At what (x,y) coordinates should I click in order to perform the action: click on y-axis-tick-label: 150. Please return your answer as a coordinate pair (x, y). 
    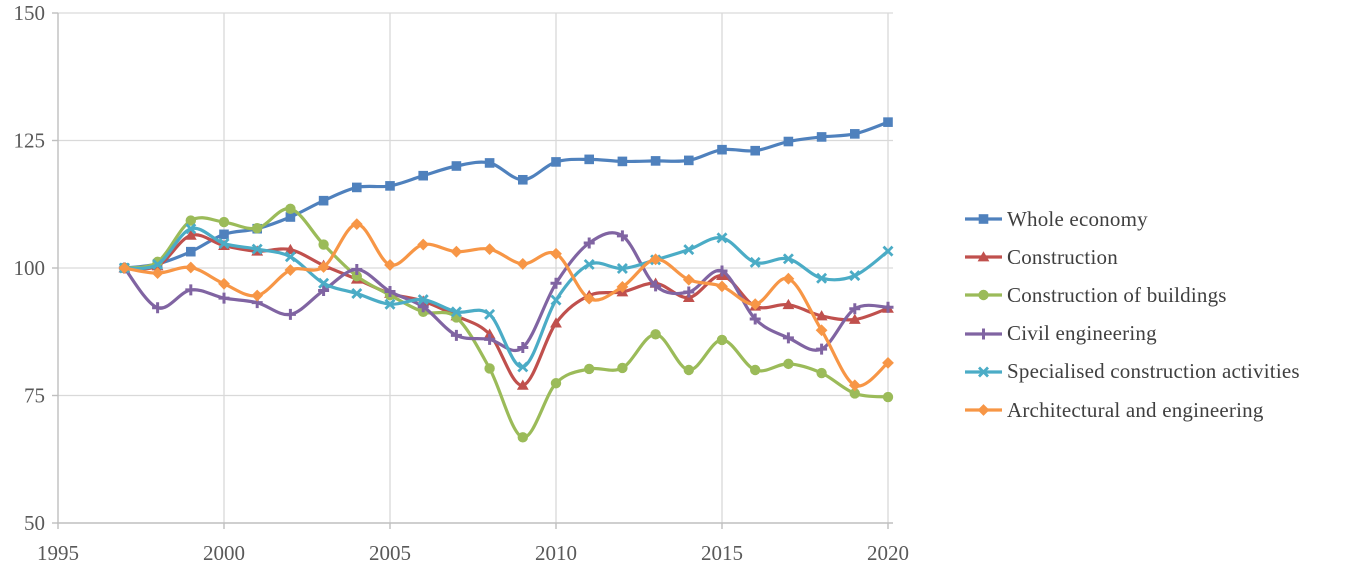
    Looking at the image, I should click on (30, 13).